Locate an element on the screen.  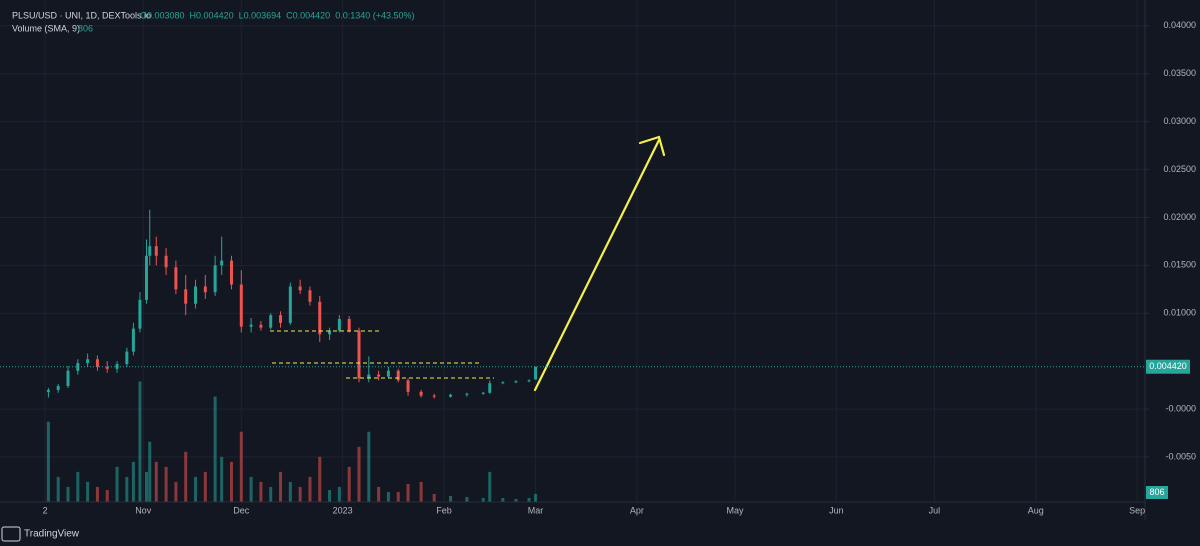
last-price-label: 0.004420 is located at coordinates (1168, 366).